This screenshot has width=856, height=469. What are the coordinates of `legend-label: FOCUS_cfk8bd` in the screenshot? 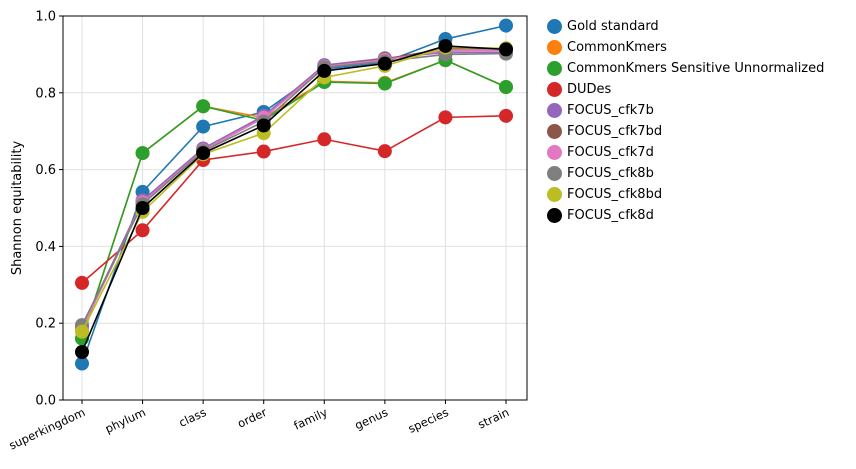 It's located at (615, 194).